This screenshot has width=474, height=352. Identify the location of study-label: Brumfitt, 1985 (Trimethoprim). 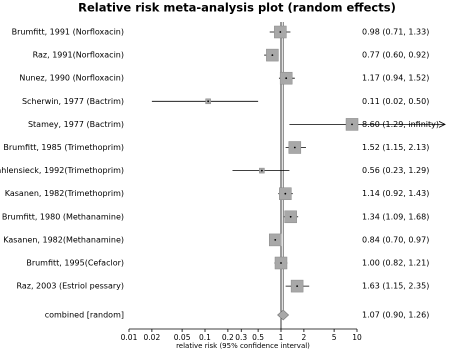
(63, 147).